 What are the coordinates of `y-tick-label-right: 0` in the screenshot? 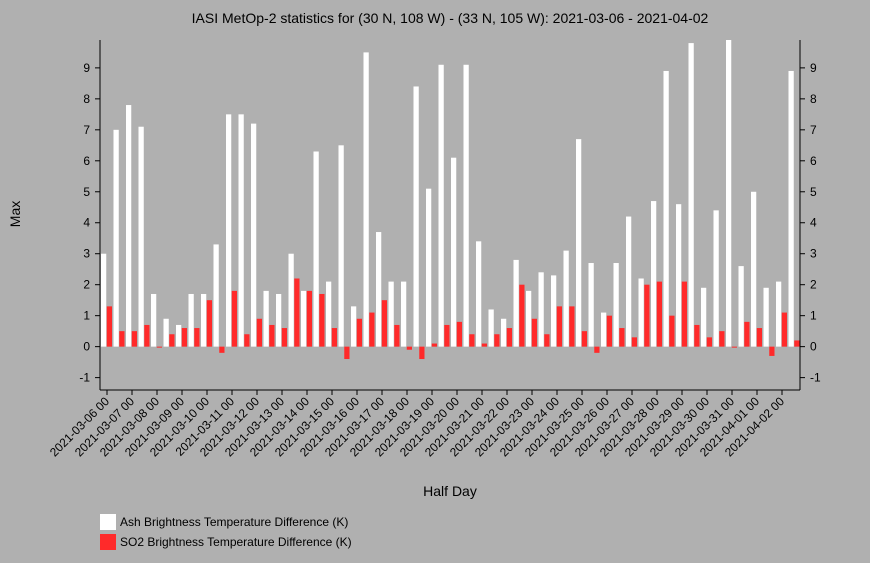 It's located at (813, 347).